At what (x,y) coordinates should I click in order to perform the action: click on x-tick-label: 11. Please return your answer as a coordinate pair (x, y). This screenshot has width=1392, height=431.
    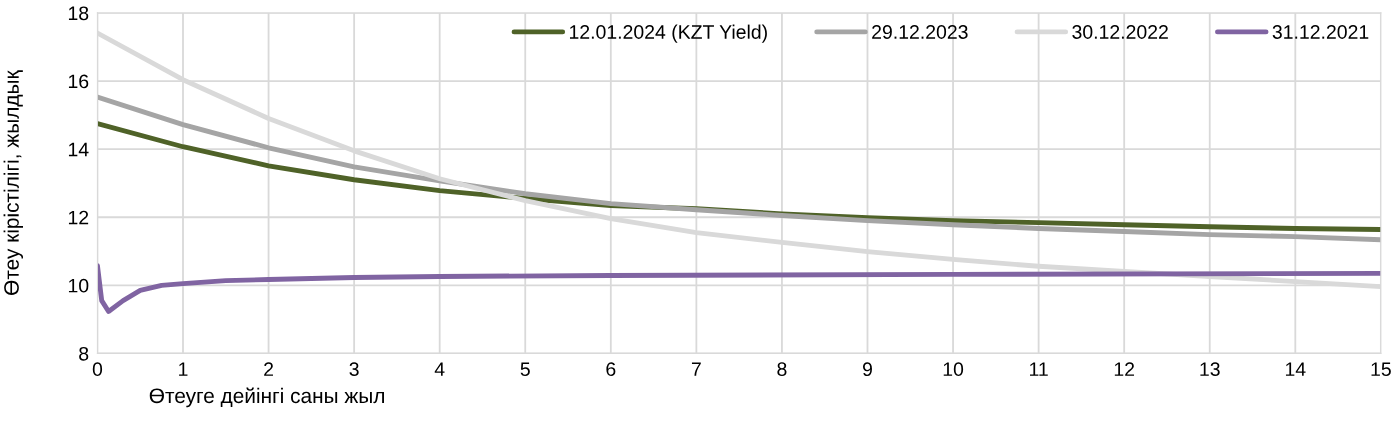
    Looking at the image, I should click on (1039, 369).